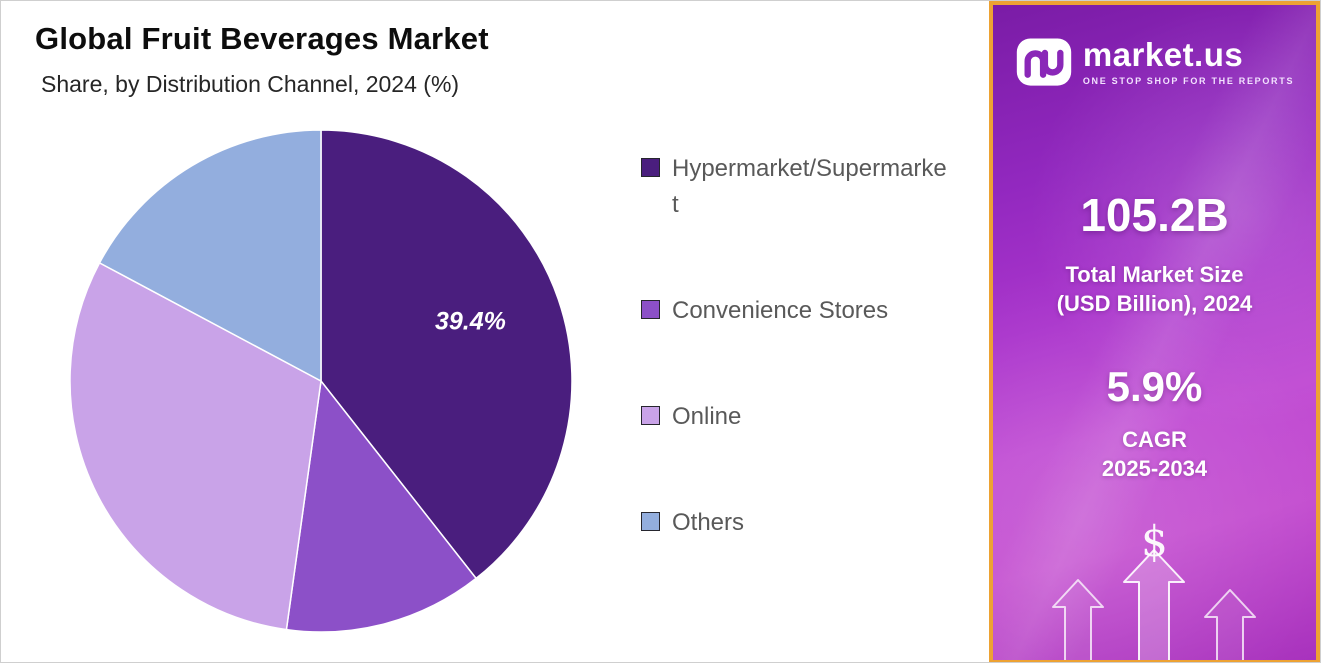 The image size is (1321, 663). I want to click on pie-slice-hypermarket-supermarket, so click(446, 354).